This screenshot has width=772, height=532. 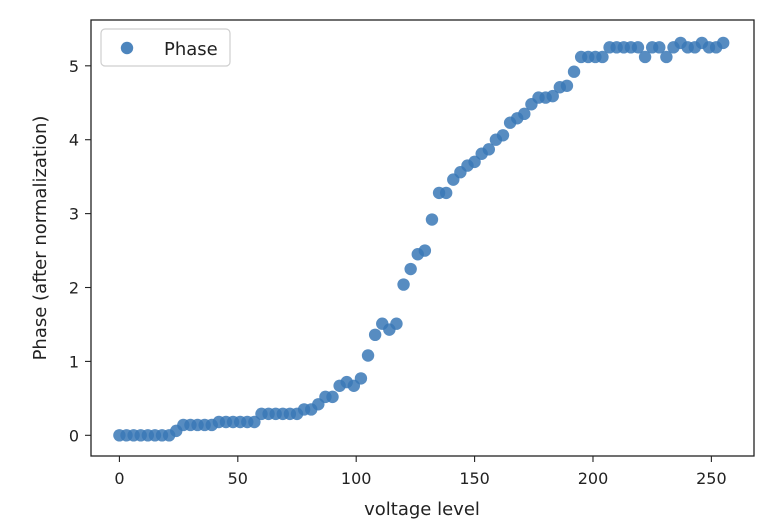 I want to click on legend: Phase, so click(x=165, y=47).